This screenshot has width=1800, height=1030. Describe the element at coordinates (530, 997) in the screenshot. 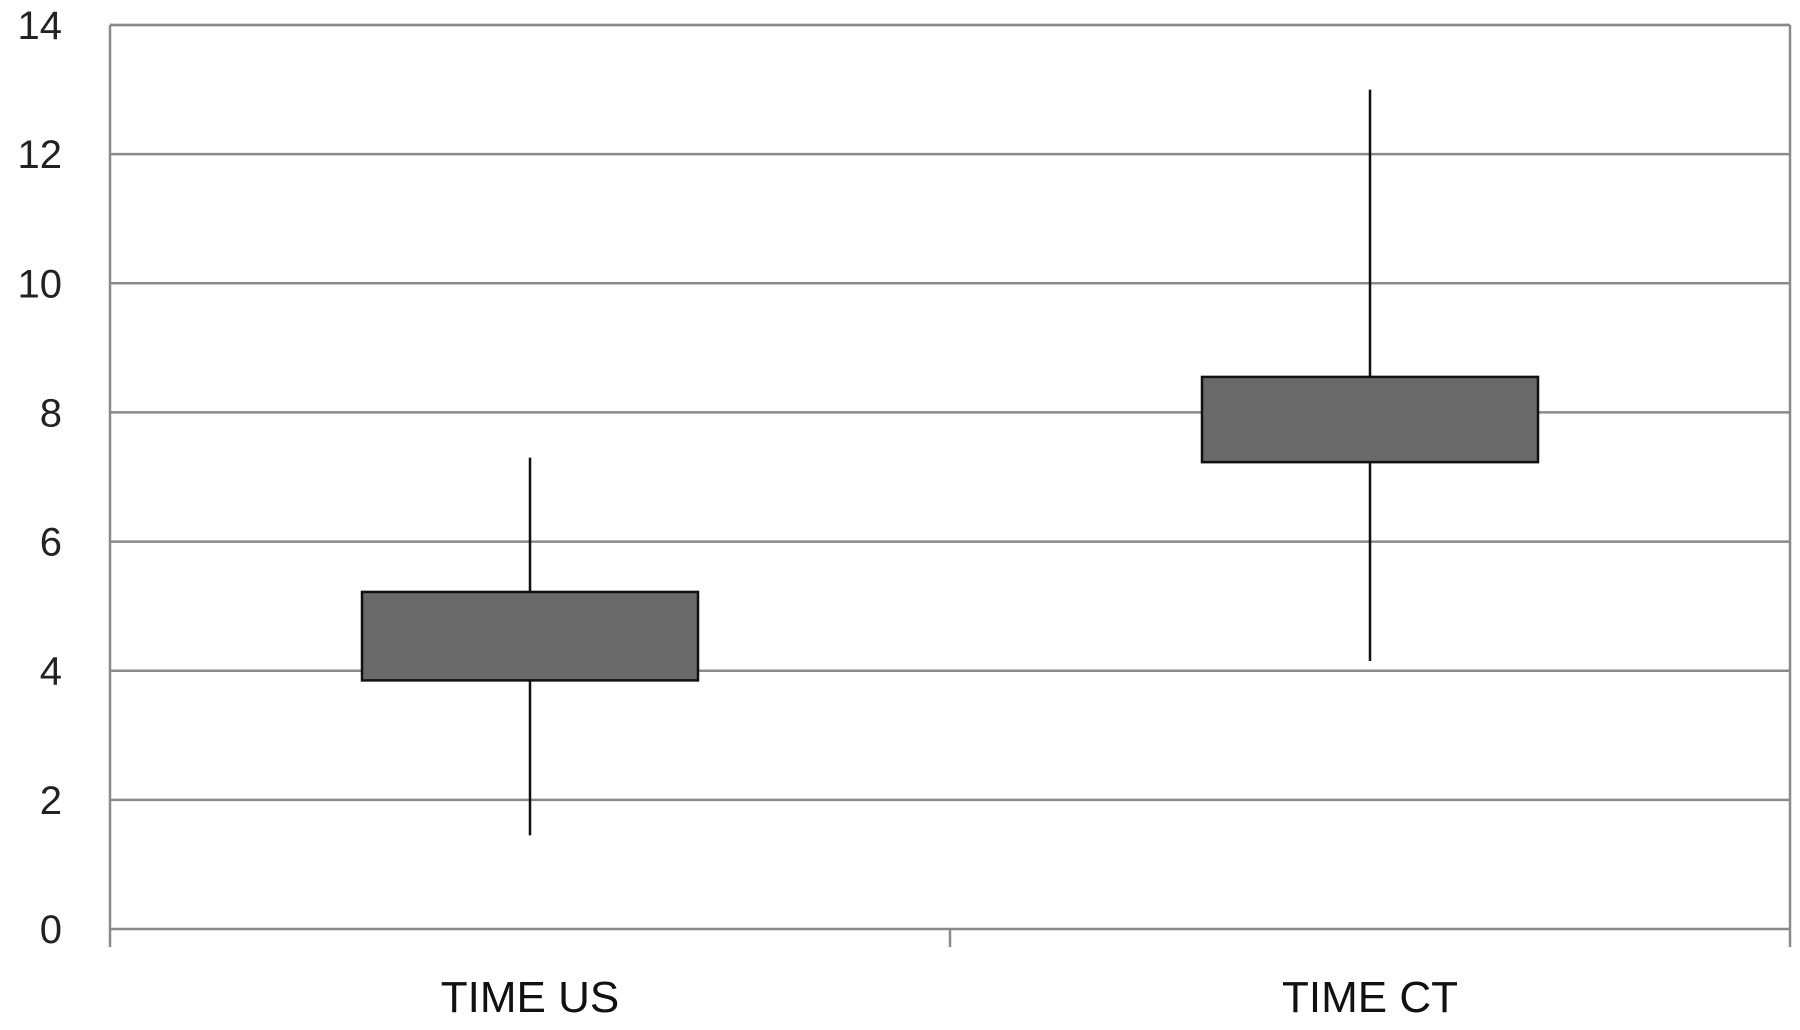

I see `x-category-label-time-us: TIME US` at that location.